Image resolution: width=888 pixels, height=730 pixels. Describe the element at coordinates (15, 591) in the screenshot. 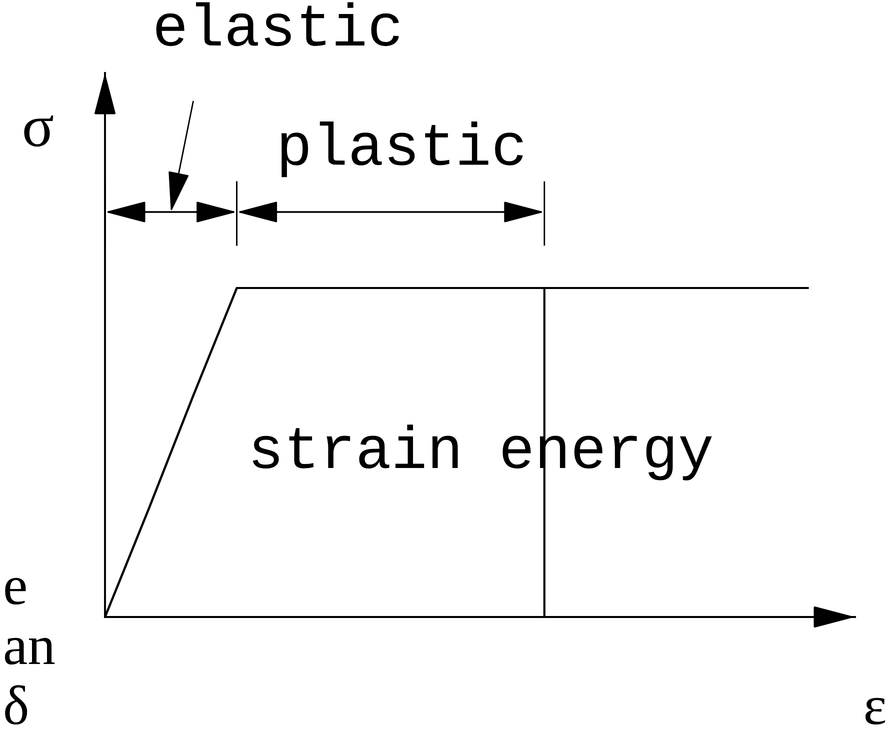

I see `text: e` at that location.